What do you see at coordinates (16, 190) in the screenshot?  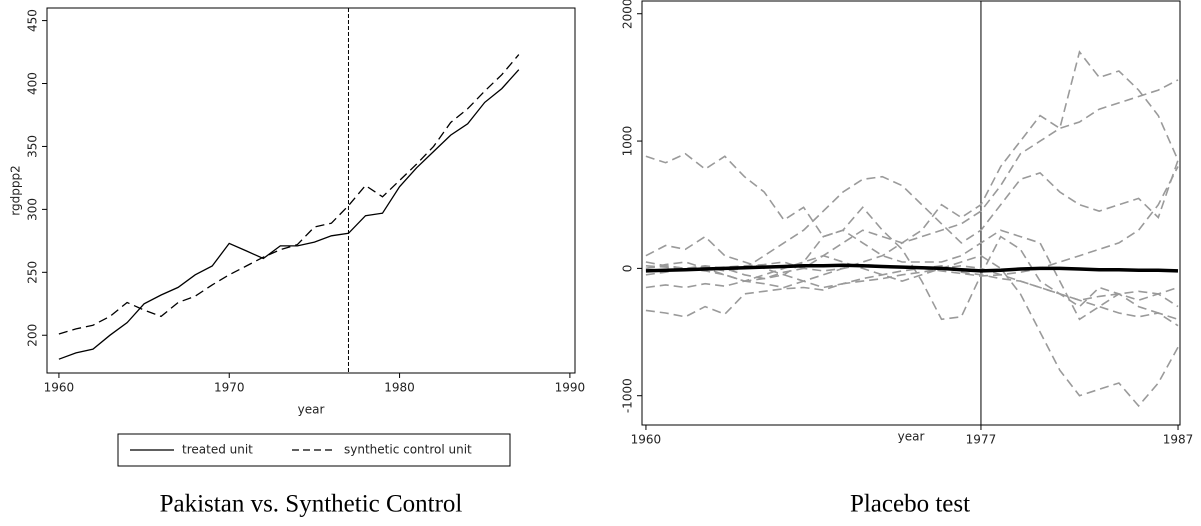 I see `y-axis-title: rgdppp2` at bounding box center [16, 190].